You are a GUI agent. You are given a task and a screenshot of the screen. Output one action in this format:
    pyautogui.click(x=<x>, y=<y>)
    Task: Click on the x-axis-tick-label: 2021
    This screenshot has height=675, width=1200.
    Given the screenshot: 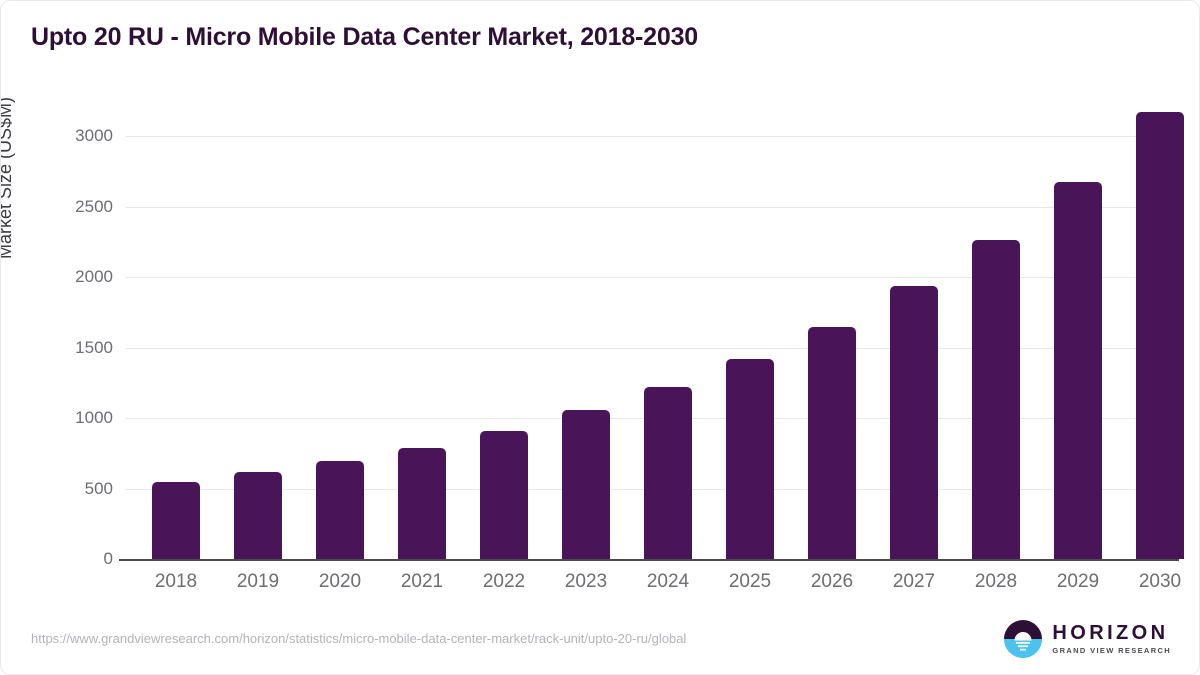 What is the action you would take?
    pyautogui.click(x=422, y=581)
    